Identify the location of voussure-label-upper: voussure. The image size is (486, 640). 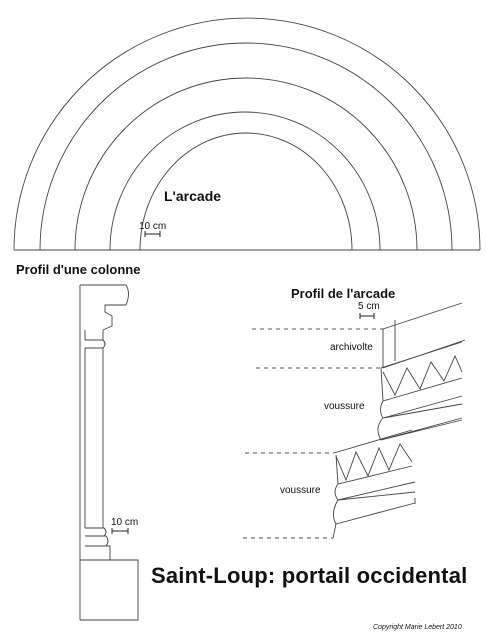
(344, 406).